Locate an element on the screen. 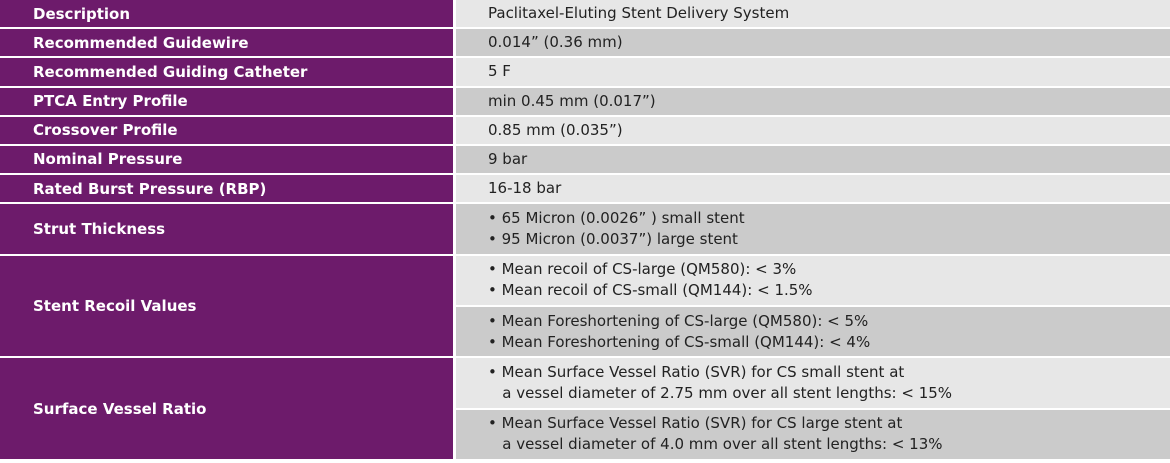 The width and height of the screenshot is (1170, 463). row-label-guiding-catheter: Recommended Guiding Catheter is located at coordinates (228, 72).